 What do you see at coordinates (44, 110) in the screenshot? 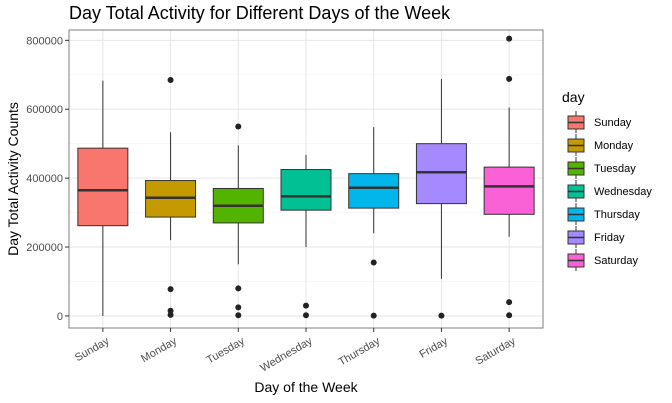
I see `y-tick-label: 600000` at bounding box center [44, 110].